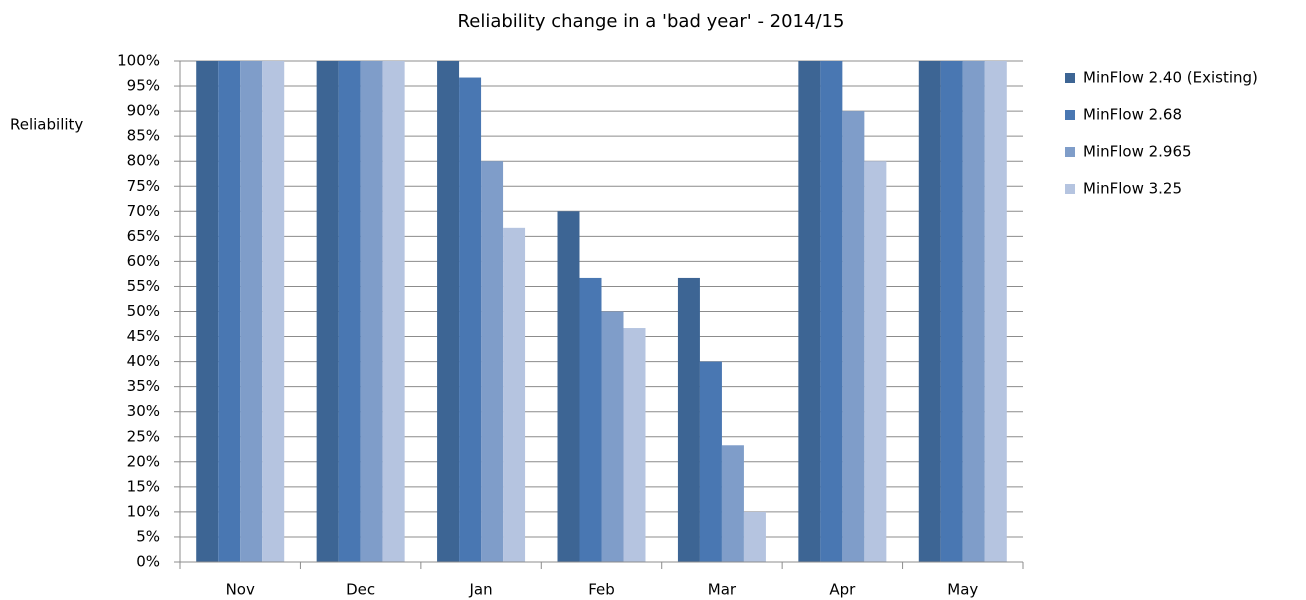  I want to click on y-axis-label: Reliability, so click(46, 125).